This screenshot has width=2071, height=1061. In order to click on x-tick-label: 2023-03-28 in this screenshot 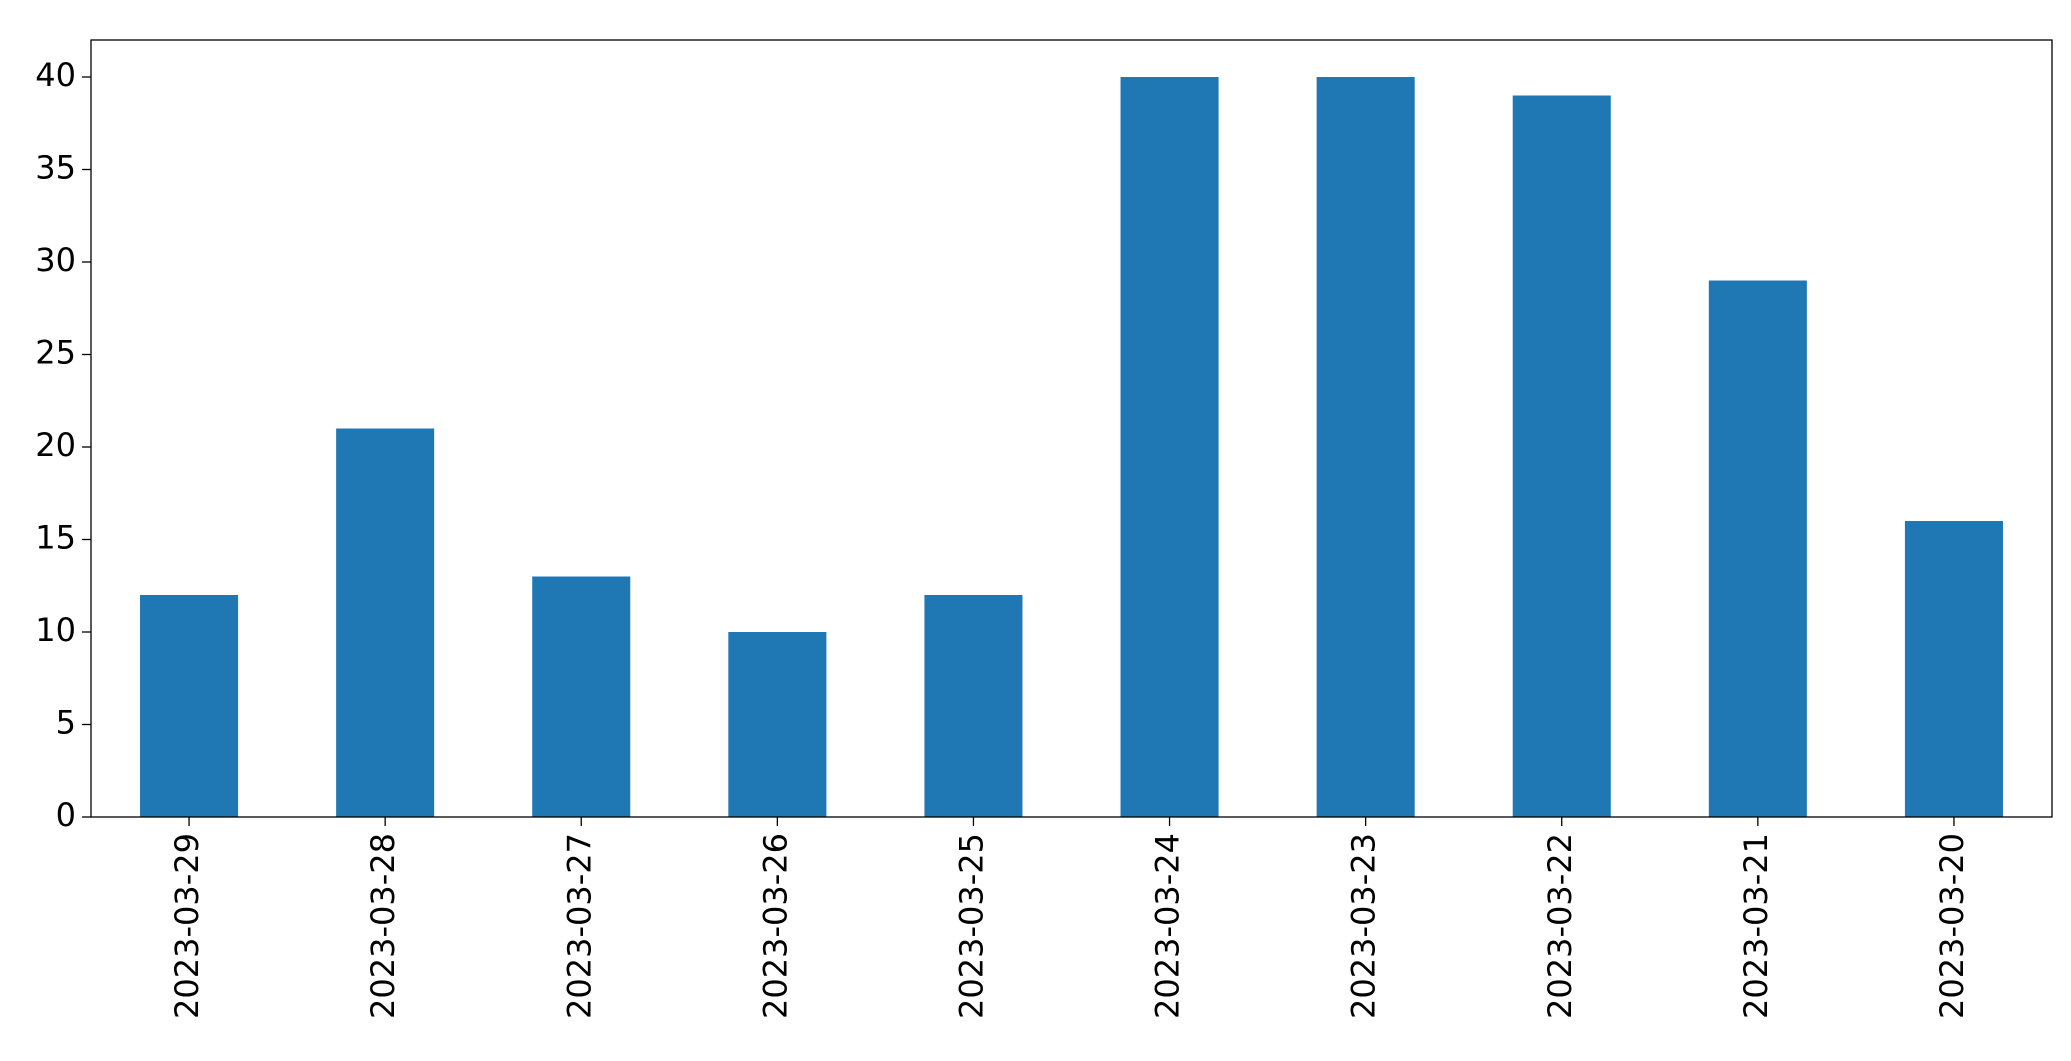, I will do `click(383, 926)`.